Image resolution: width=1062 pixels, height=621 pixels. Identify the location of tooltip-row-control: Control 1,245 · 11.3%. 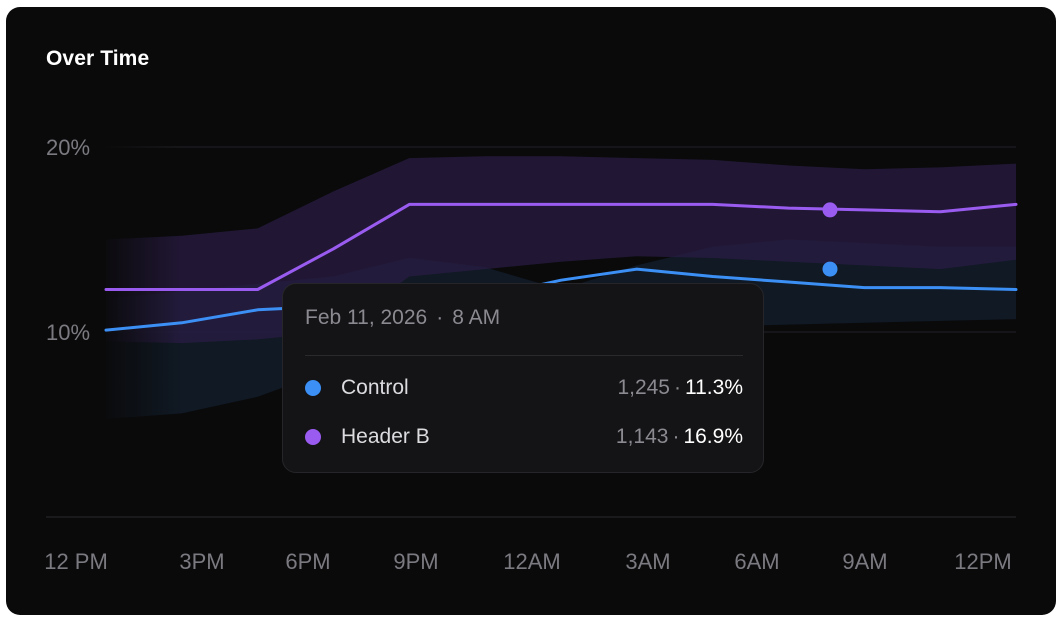
(524, 388).